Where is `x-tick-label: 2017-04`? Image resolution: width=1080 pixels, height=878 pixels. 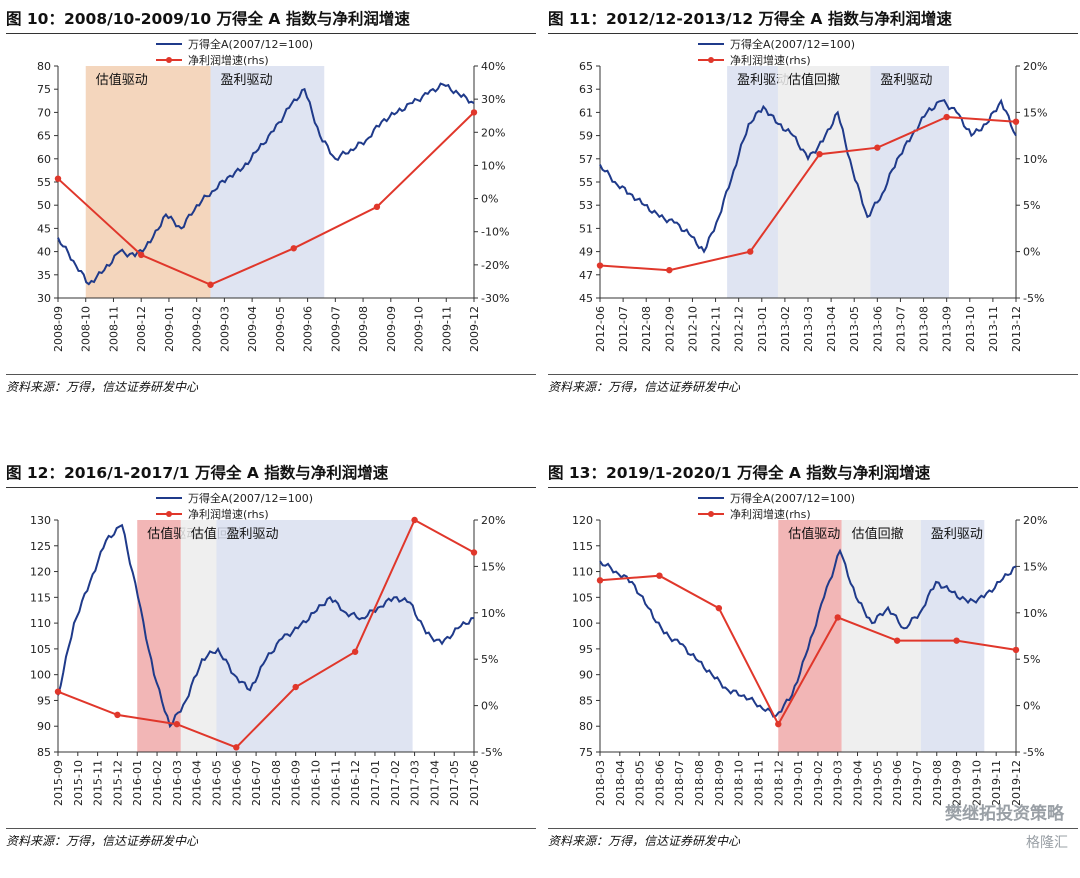 x-tick-label: 2017-04 is located at coordinates (434, 783).